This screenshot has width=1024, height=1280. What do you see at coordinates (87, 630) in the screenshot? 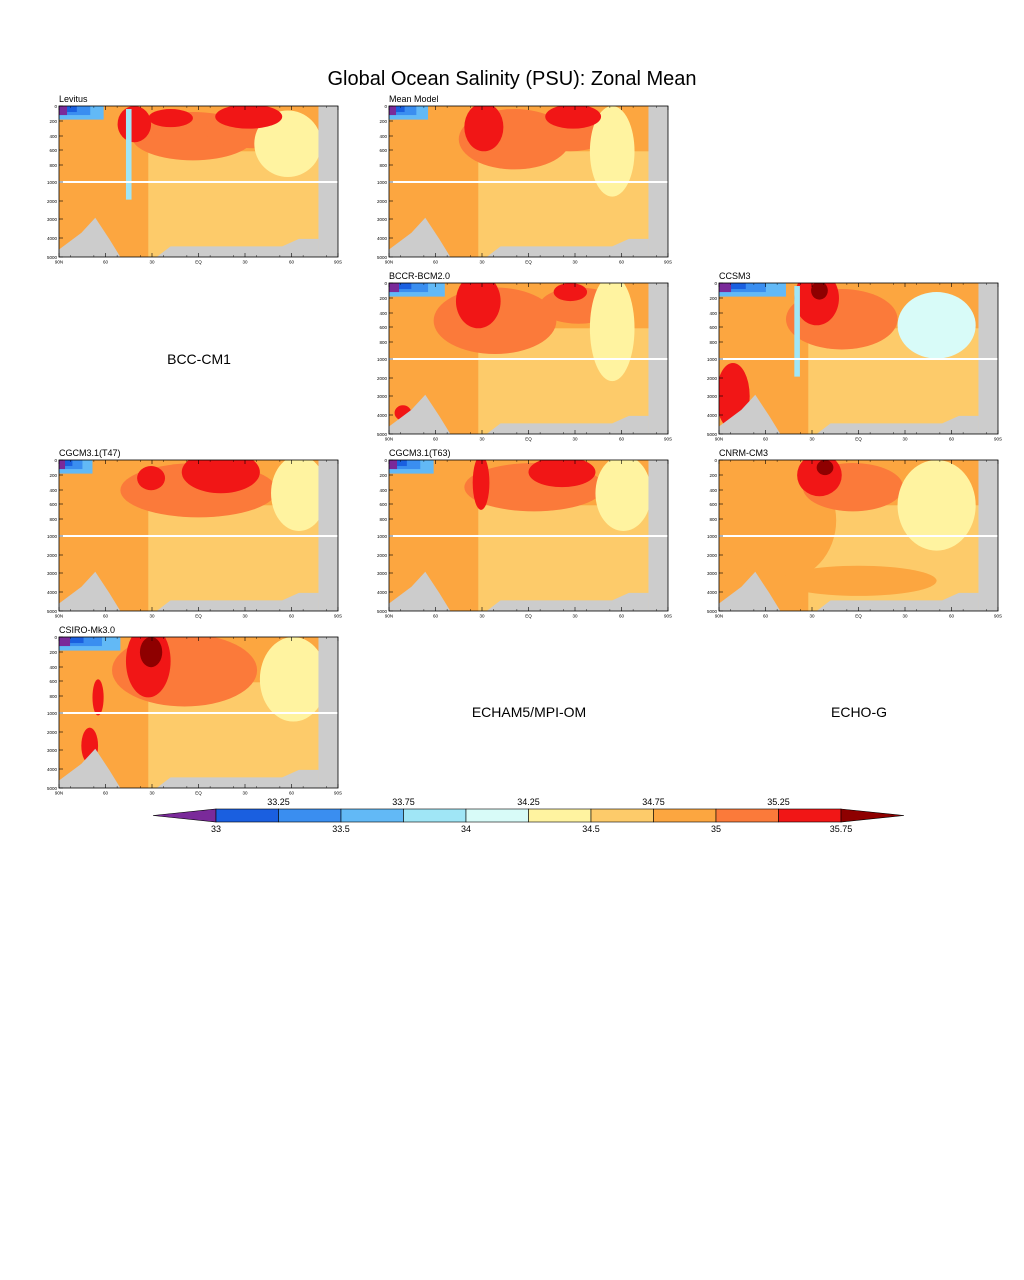
I see `panel-label: CSIRO-Mk3.0` at bounding box center [87, 630].